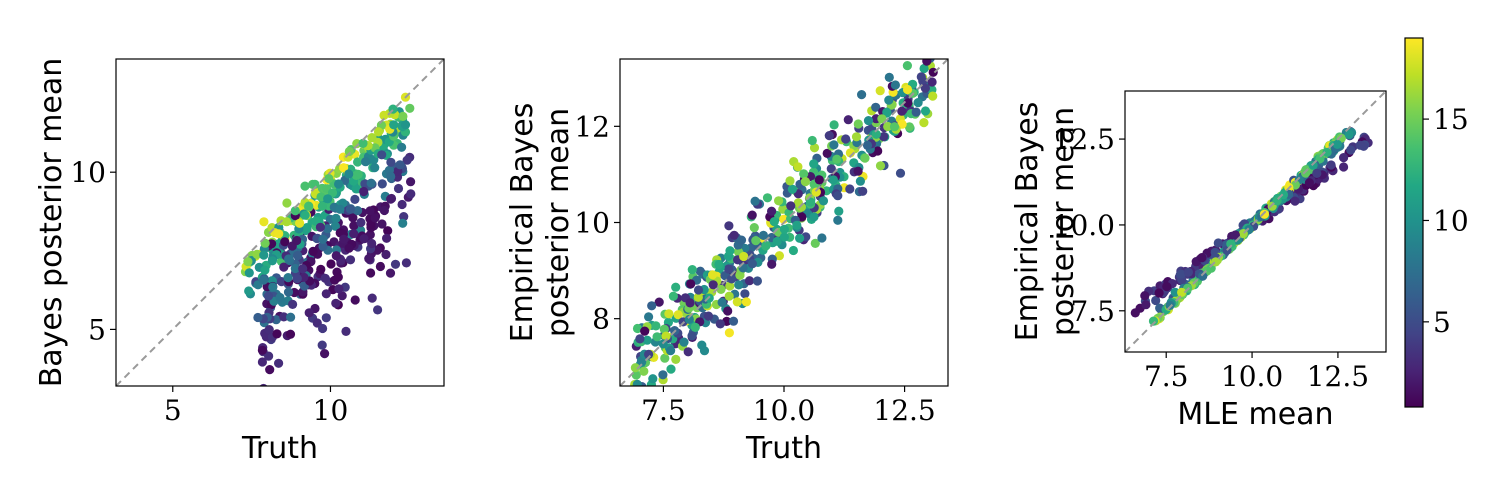 The height and width of the screenshot is (500, 1500). Describe the element at coordinates (97, 329) in the screenshot. I see `y-tick-label: 5` at that location.